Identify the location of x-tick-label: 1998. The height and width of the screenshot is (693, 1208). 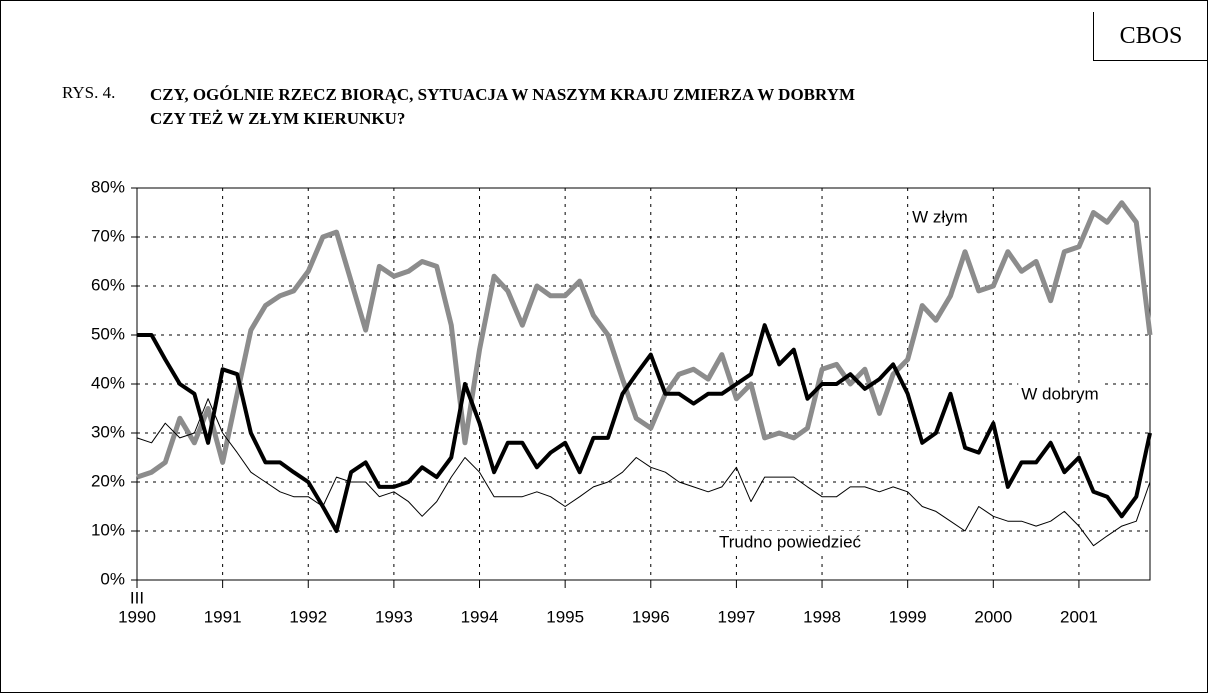
(822, 616).